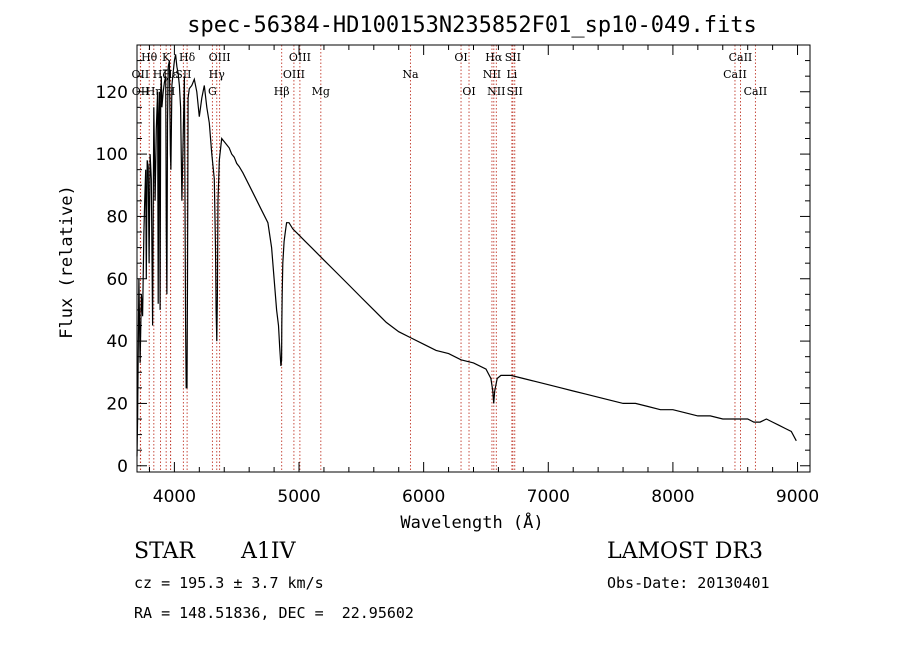  What do you see at coordinates (756, 91) in the screenshot?
I see `line-label-28: CaII` at bounding box center [756, 91].